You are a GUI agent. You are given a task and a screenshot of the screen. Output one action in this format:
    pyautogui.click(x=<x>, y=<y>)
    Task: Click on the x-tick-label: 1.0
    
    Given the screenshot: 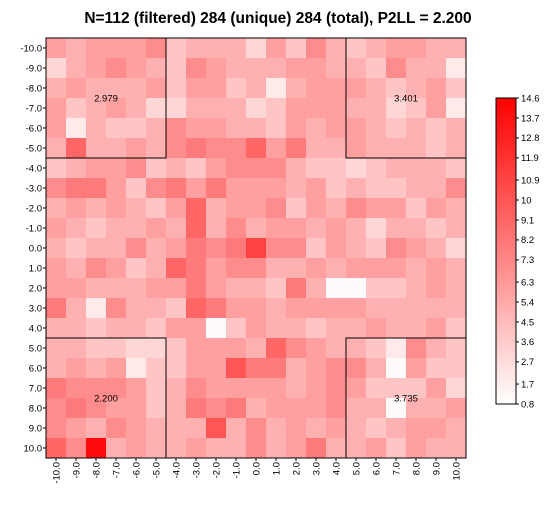 What is the action you would take?
    pyautogui.click(x=277, y=468)
    